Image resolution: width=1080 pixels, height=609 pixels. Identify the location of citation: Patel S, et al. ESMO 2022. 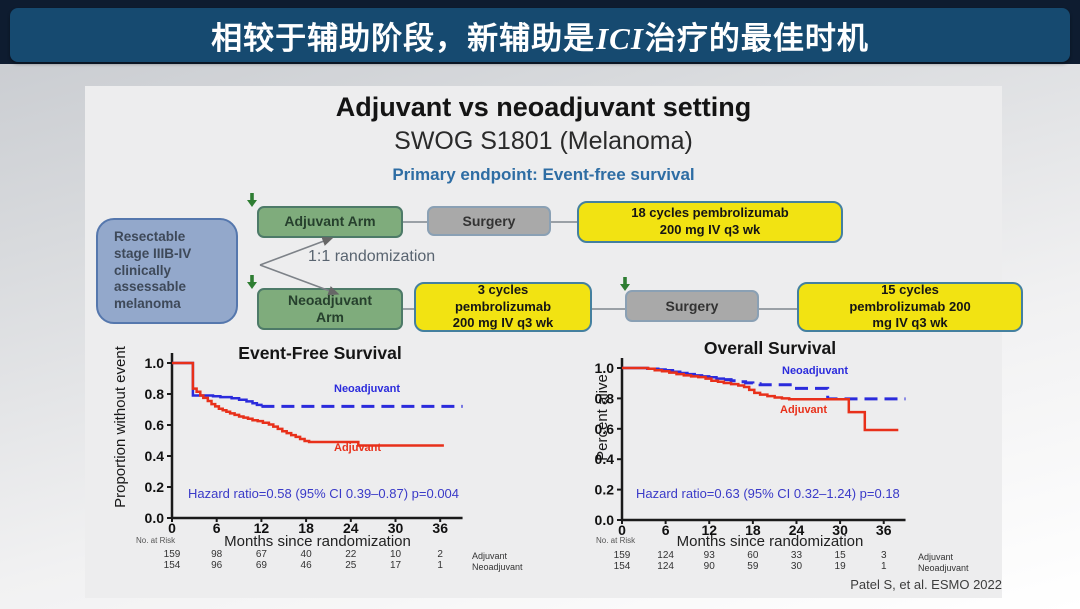
(926, 584).